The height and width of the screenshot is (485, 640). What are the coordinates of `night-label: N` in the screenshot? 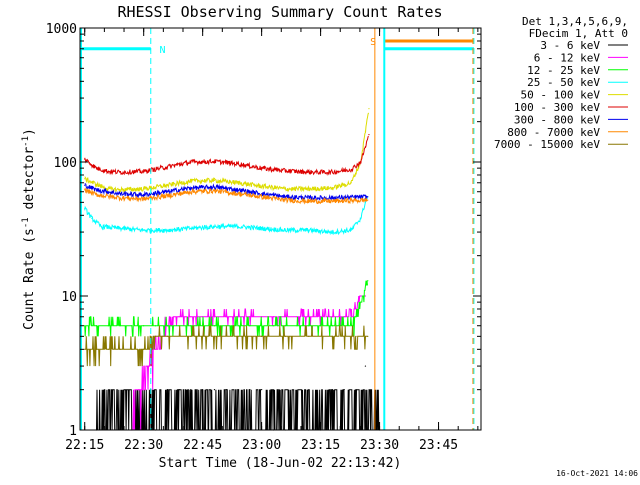 It's located at (162, 50).